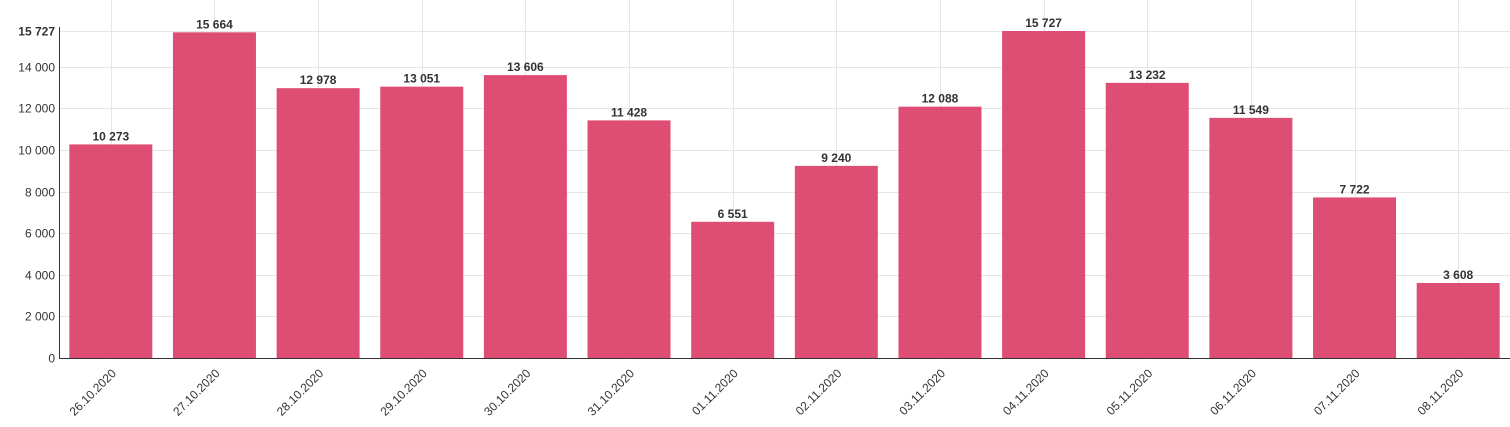 The height and width of the screenshot is (427, 1510). Describe the element at coordinates (1233, 392) in the screenshot. I see `x-tick-label: 06.11.2020` at that location.